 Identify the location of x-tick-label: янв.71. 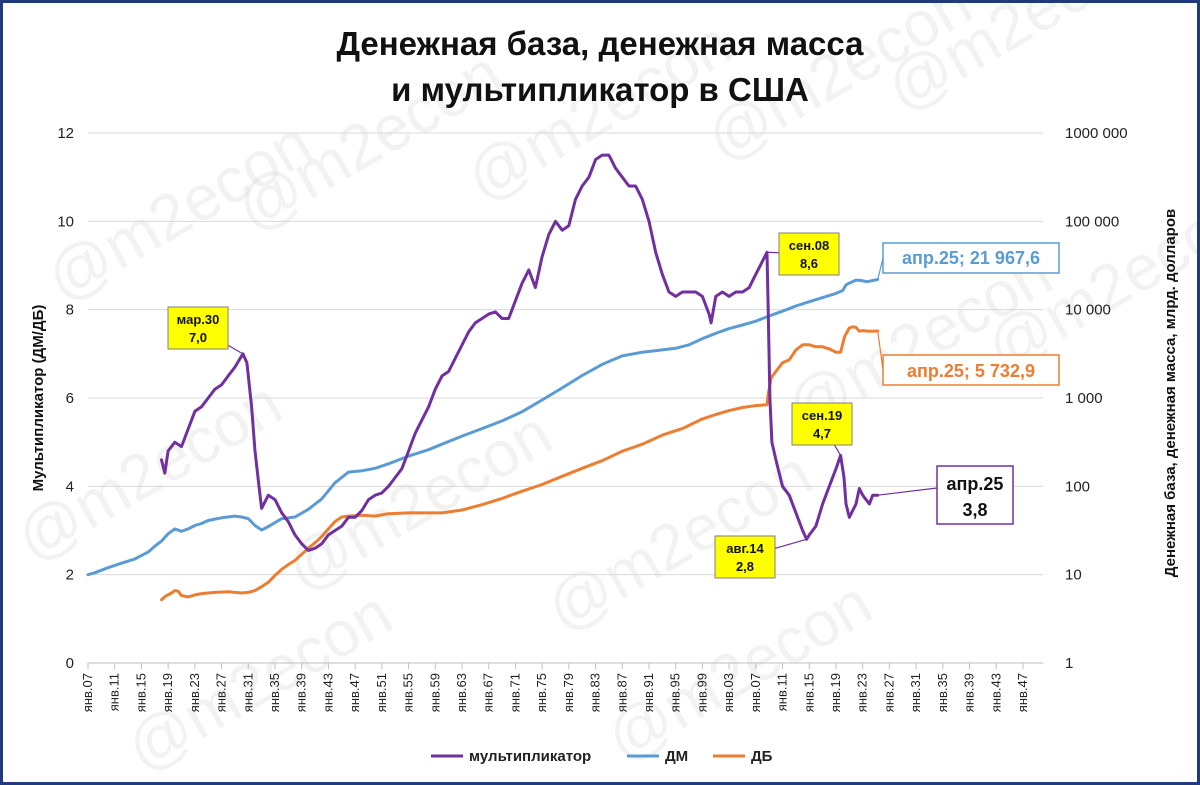
(514, 692).